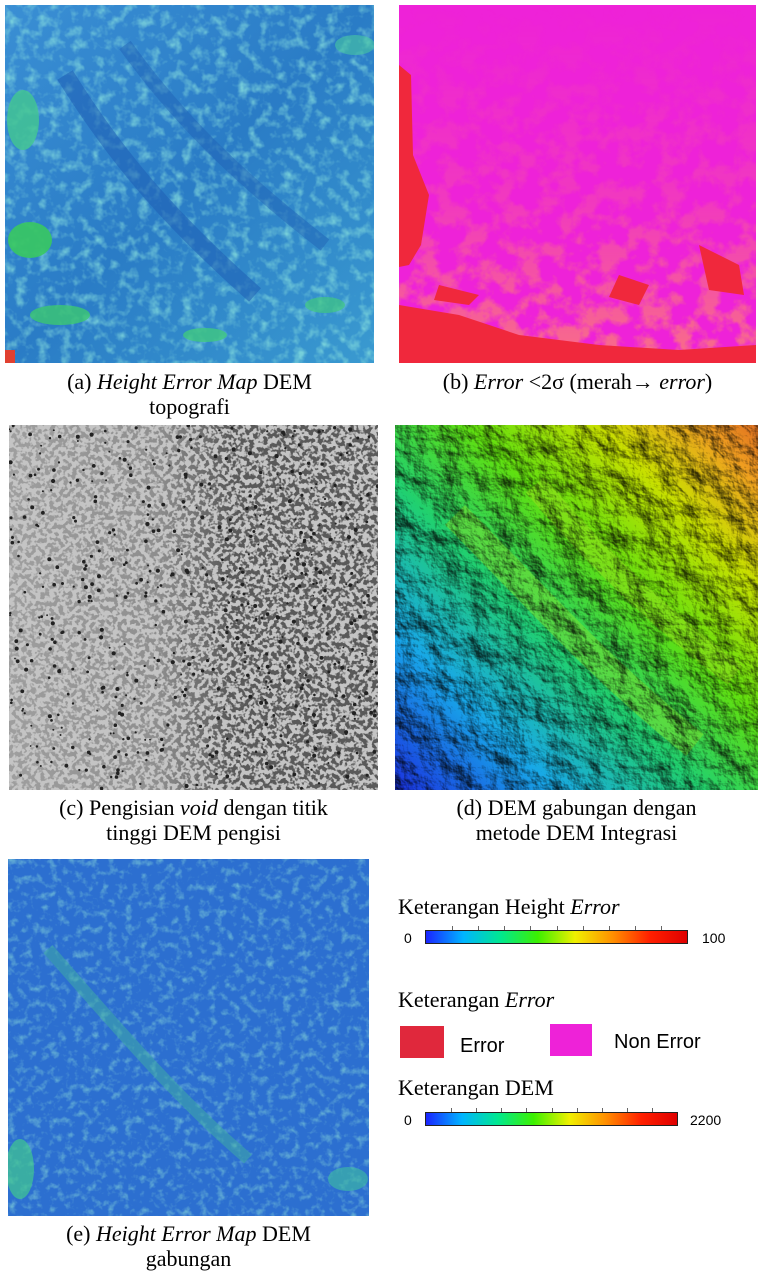 The width and height of the screenshot is (760, 1277). Describe the element at coordinates (177, 381) in the screenshot. I see `caption-a-italic: Height Error Map` at that location.